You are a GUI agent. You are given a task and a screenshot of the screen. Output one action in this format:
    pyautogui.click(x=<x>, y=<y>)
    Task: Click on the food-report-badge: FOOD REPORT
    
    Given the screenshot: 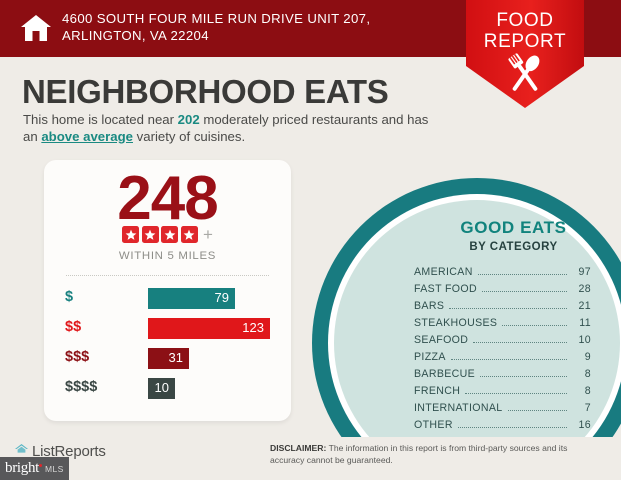 What is the action you would take?
    pyautogui.click(x=525, y=55)
    